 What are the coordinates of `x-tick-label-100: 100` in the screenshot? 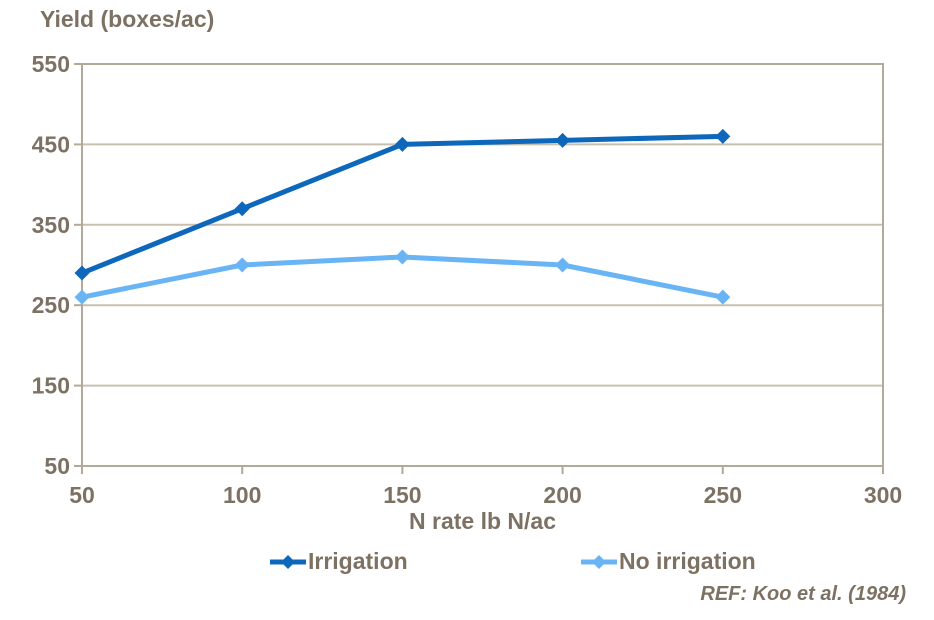 It's located at (242, 495).